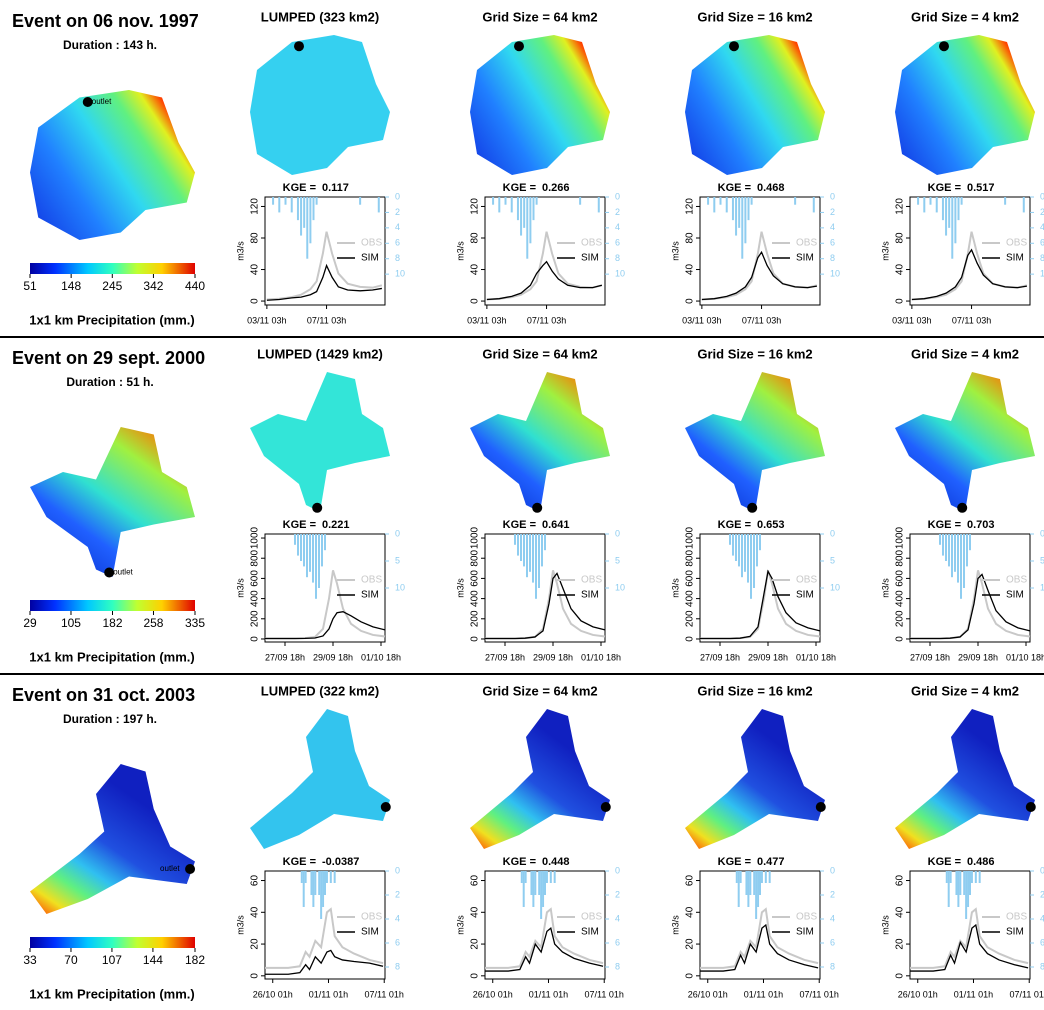 Image resolution: width=1044 pixels, height=1010 pixels. Describe the element at coordinates (320, 16) in the screenshot. I see `panel-title: LUMPED (323 km2)` at that location.